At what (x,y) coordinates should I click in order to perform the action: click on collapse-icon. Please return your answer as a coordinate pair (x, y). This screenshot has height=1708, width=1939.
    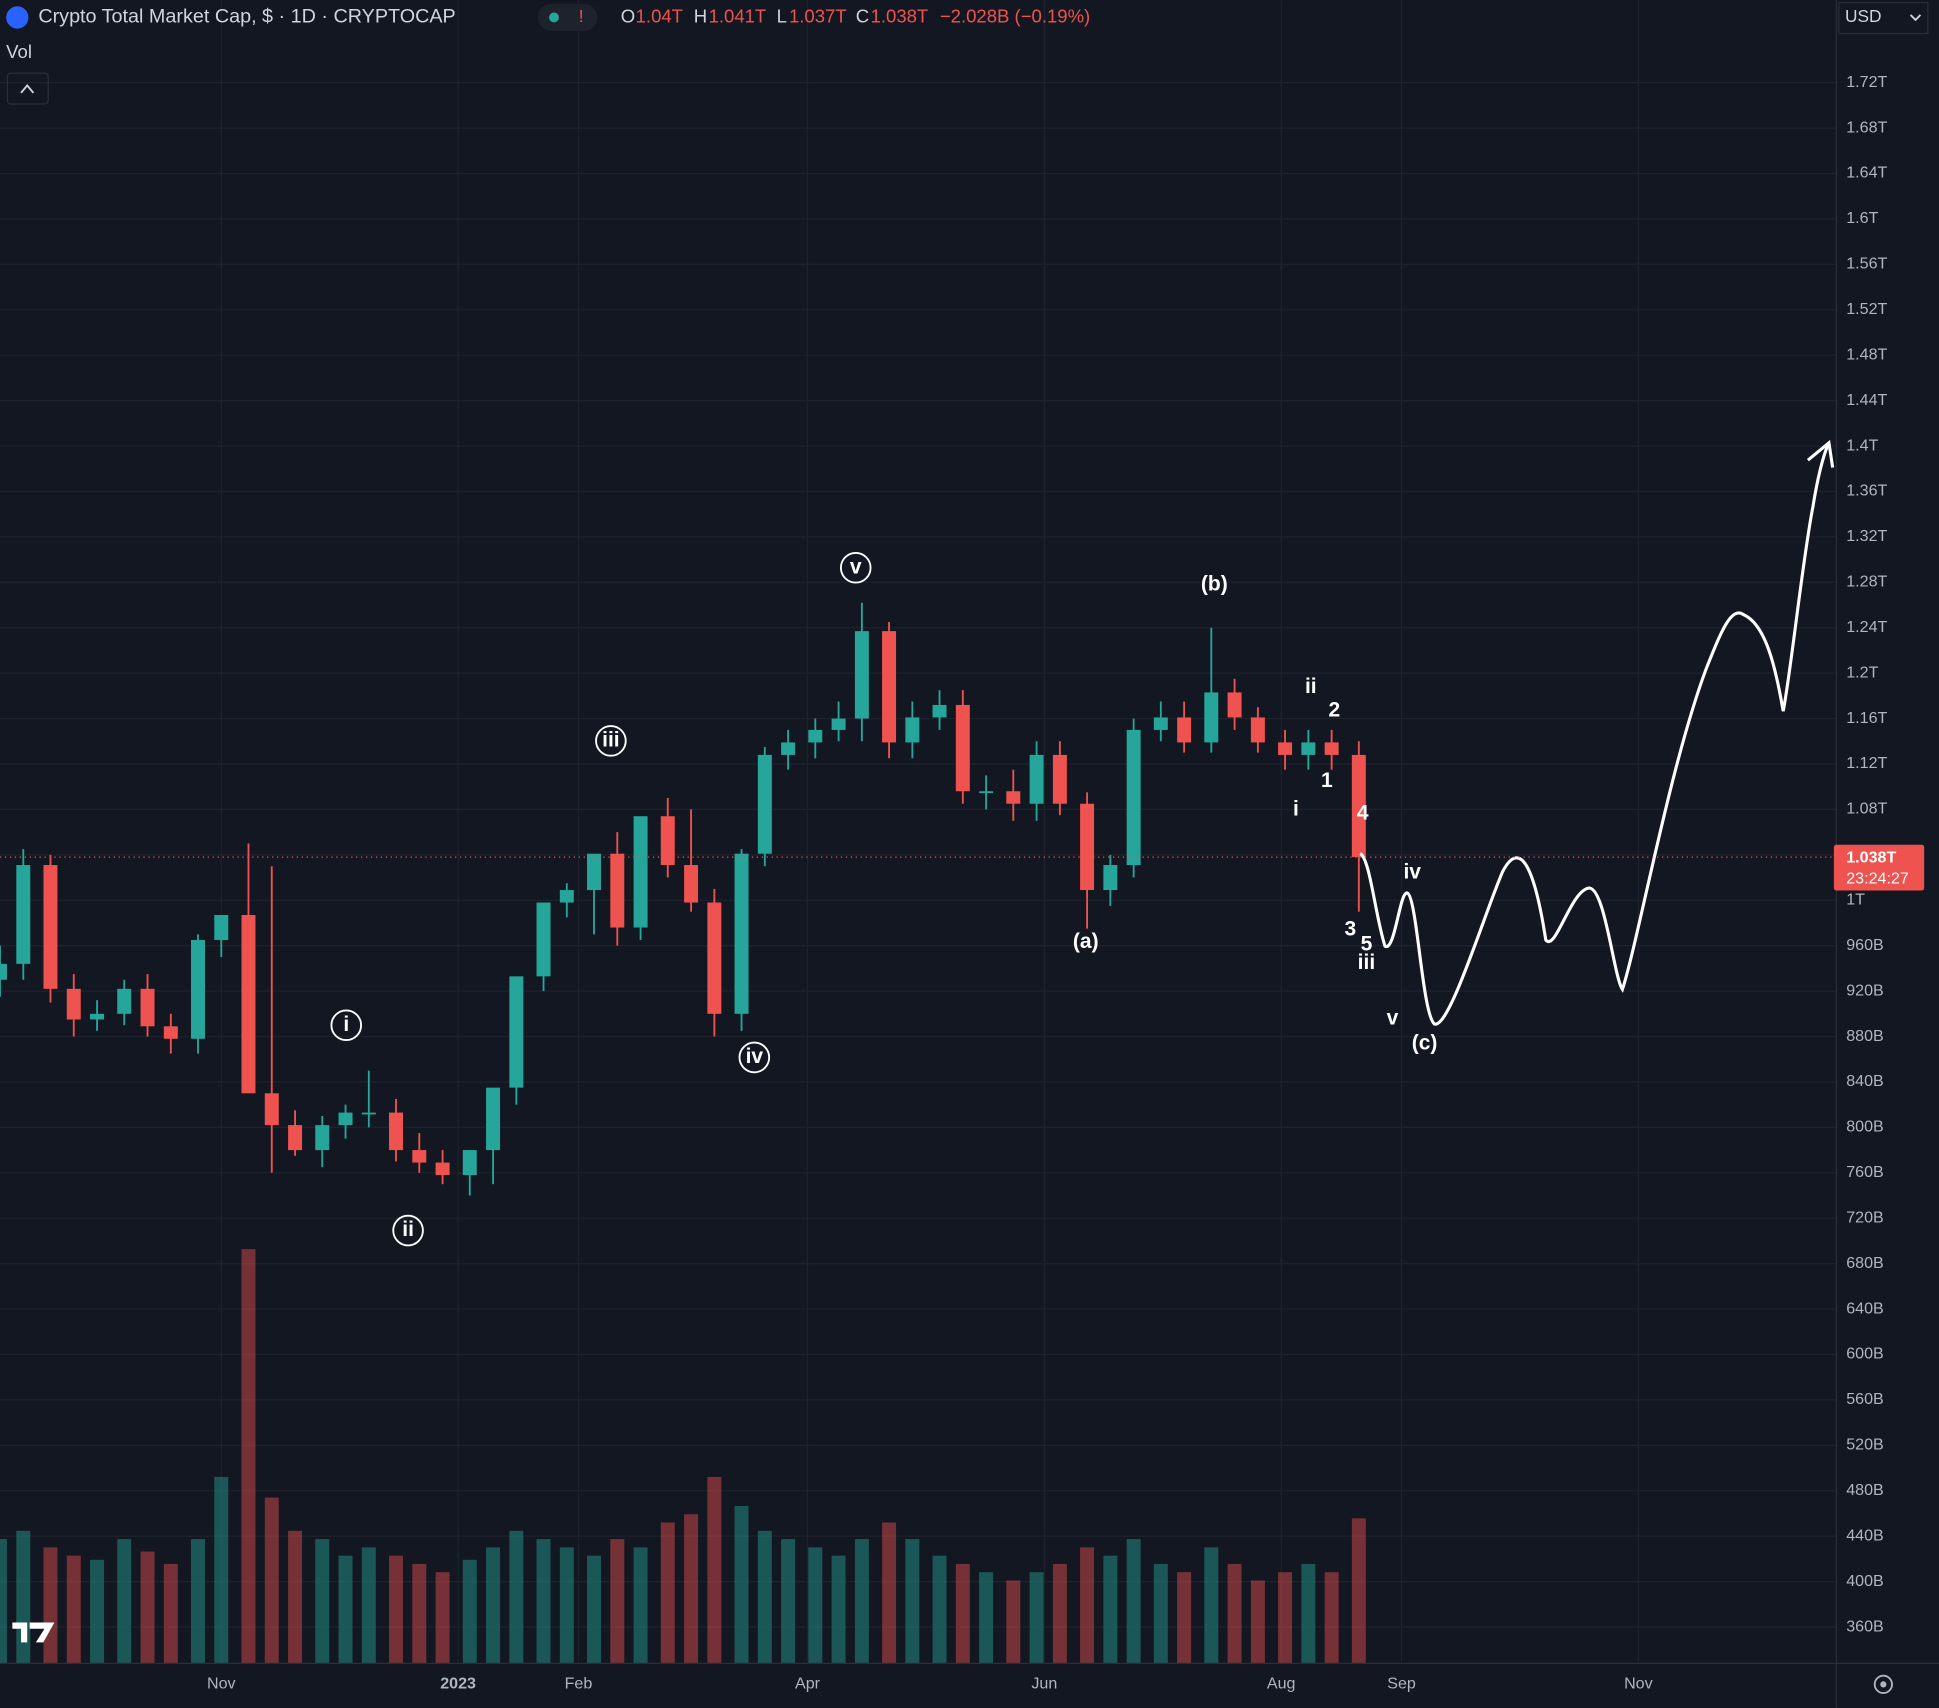
    Looking at the image, I should click on (27, 88).